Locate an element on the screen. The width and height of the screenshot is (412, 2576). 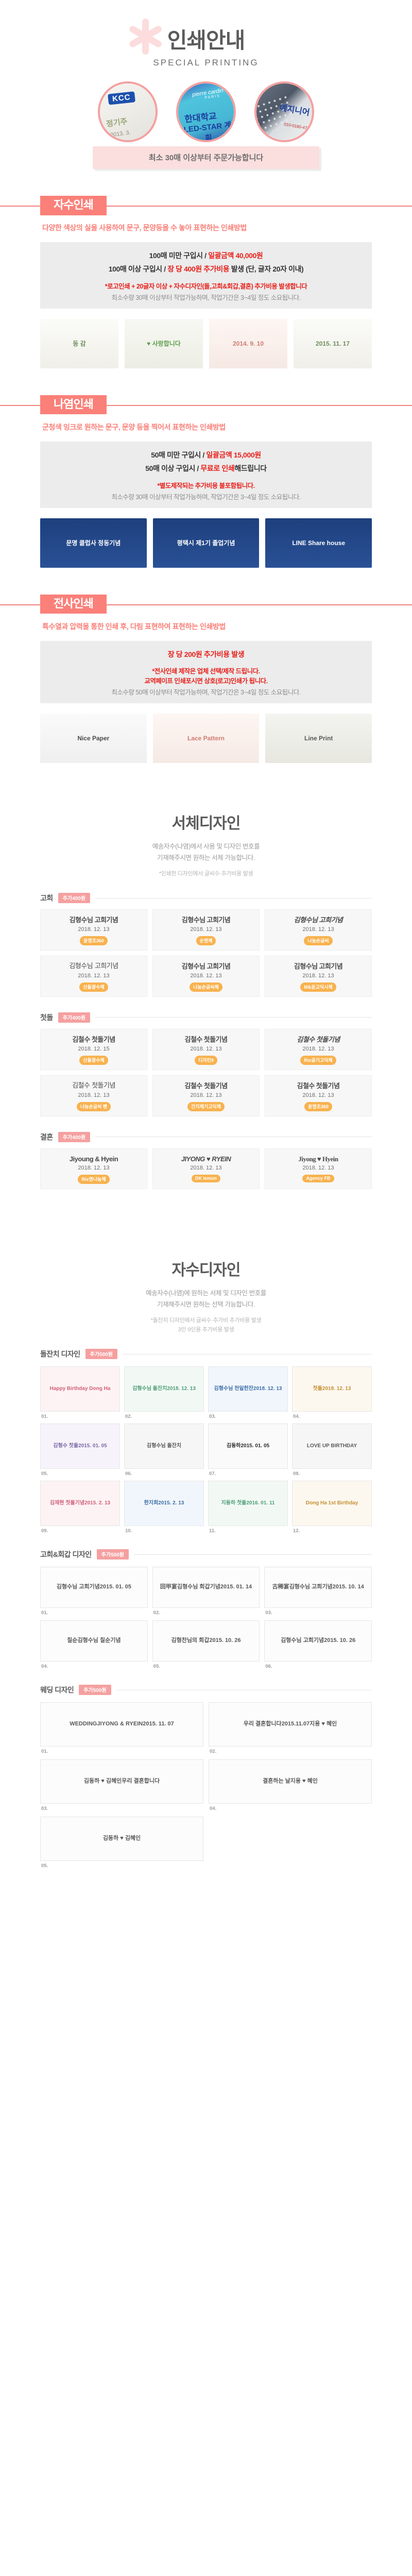
design-thumbnail: 김형수님 돌잔치 is located at coordinates (164, 1446).